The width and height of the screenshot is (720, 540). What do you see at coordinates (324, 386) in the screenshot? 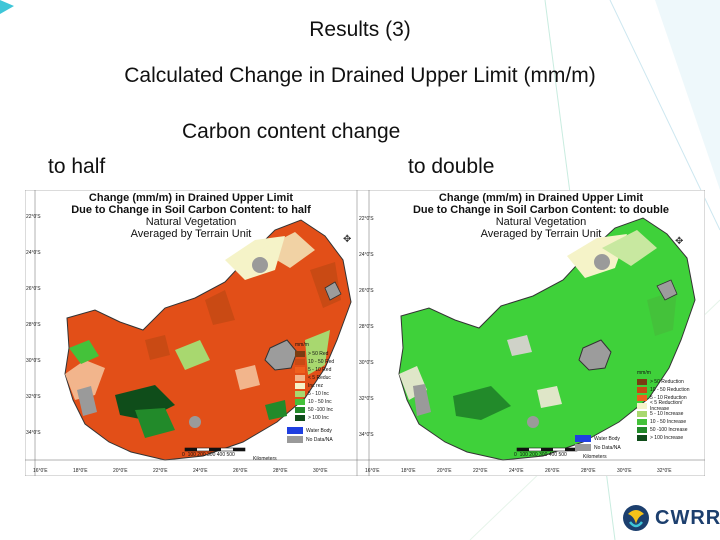
I see `legend-item: Inc rez` at bounding box center [324, 386].